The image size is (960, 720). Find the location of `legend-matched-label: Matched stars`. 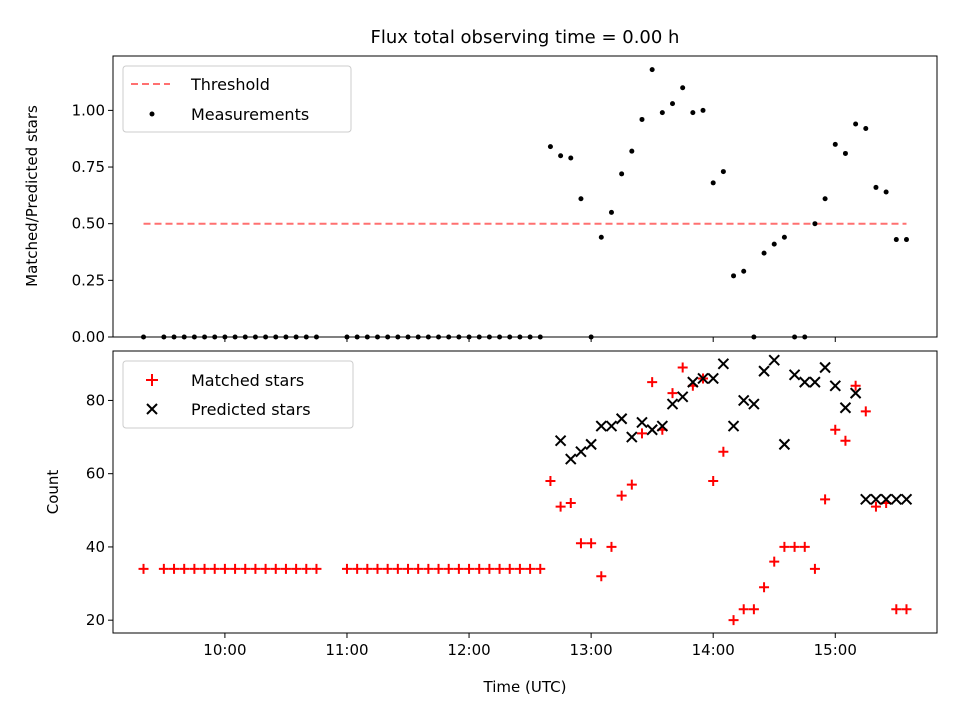

legend-matched-label: Matched stars is located at coordinates (247, 380).